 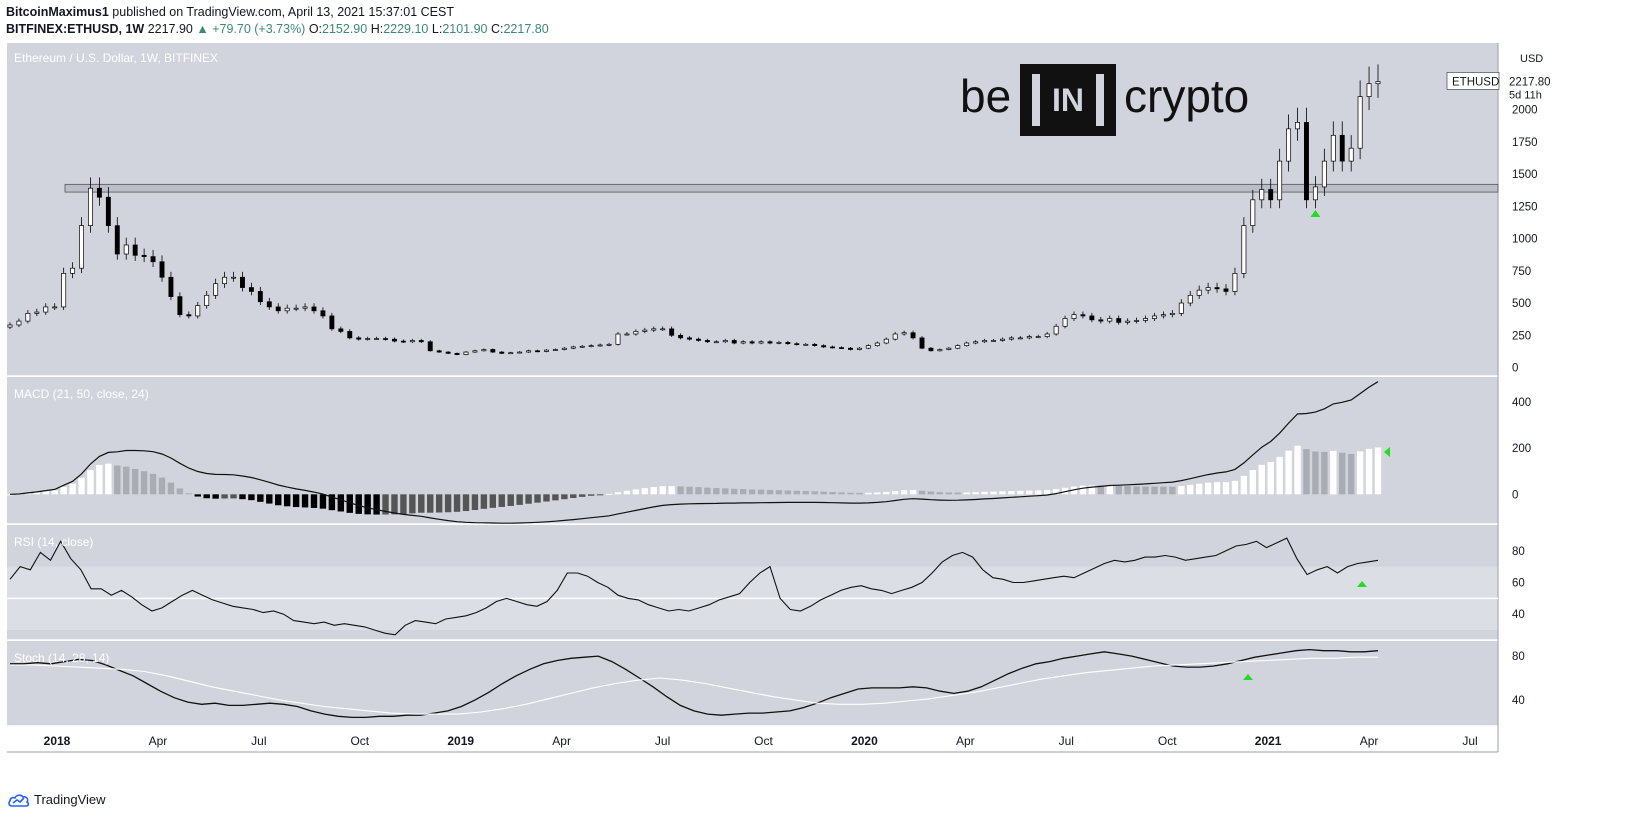 What do you see at coordinates (1167, 741) in the screenshot?
I see `time-tick: Oct` at bounding box center [1167, 741].